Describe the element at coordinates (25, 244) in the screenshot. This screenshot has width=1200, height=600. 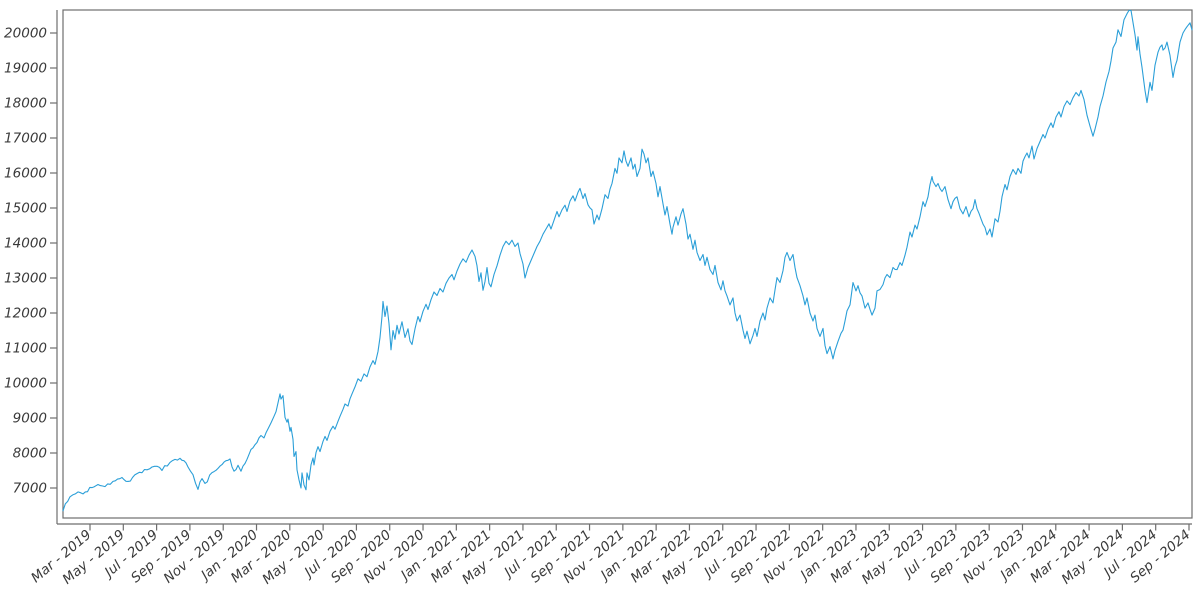
I see `y-tick-label: 14000` at that location.